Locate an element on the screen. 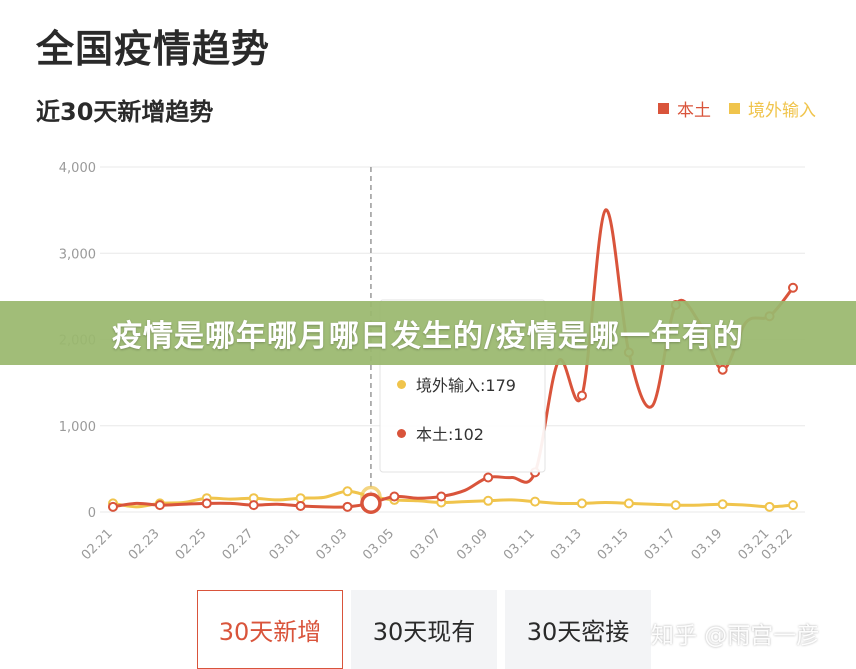 This screenshot has height=669, width=856. tooltip-imported-dot is located at coordinates (401, 384).